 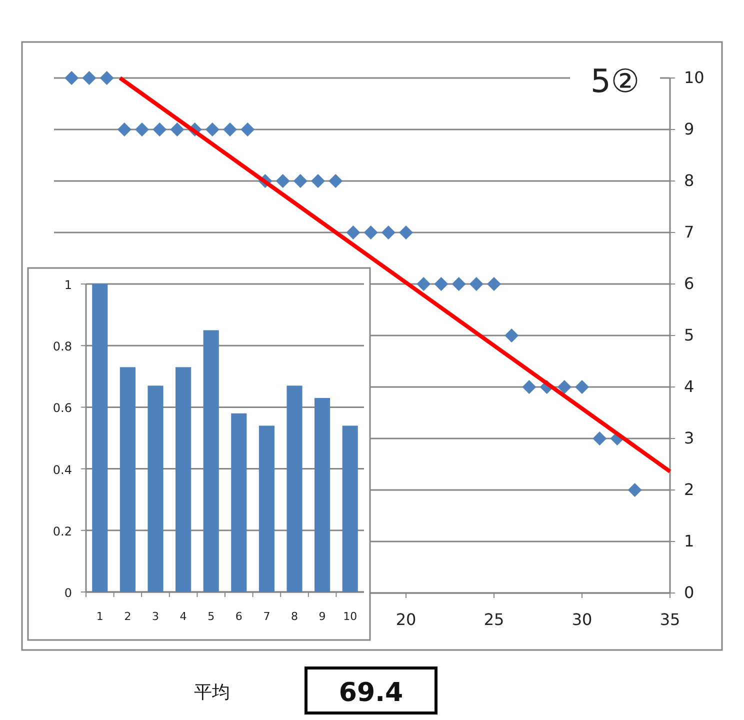 What do you see at coordinates (689, 335) in the screenshot?
I see `y-tick-label: 5` at bounding box center [689, 335].